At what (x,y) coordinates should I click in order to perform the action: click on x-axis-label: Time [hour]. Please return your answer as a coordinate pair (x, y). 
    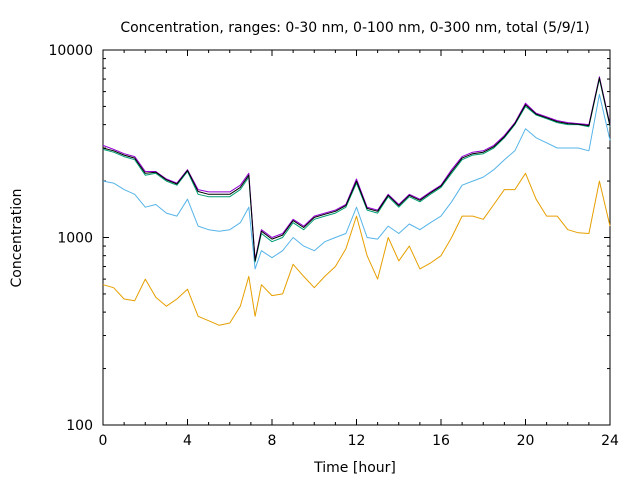
    Looking at the image, I should click on (354, 468).